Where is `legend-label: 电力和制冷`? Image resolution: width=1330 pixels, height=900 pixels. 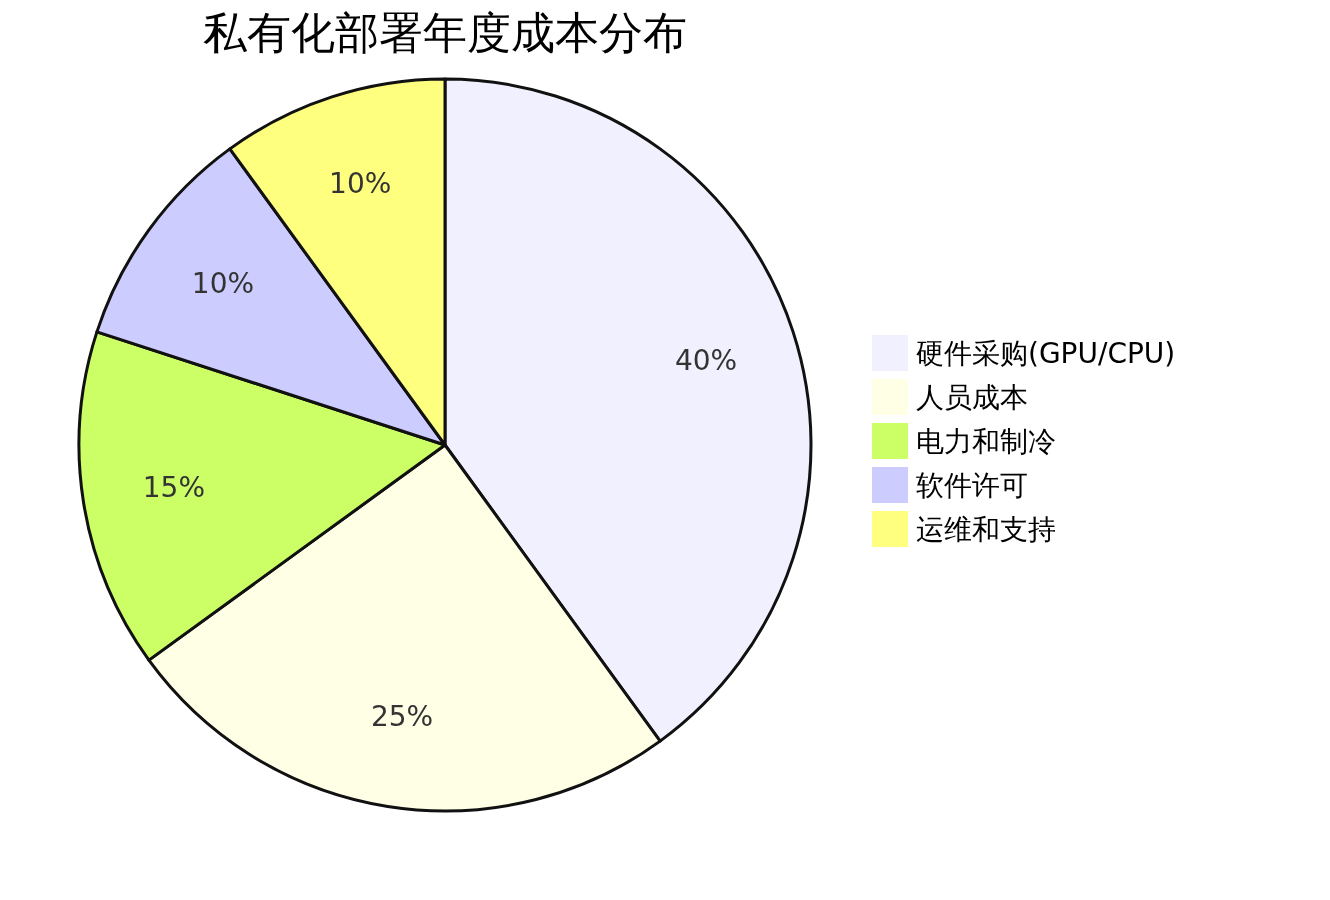
legend-label: 电力和制冷 is located at coordinates (986, 441).